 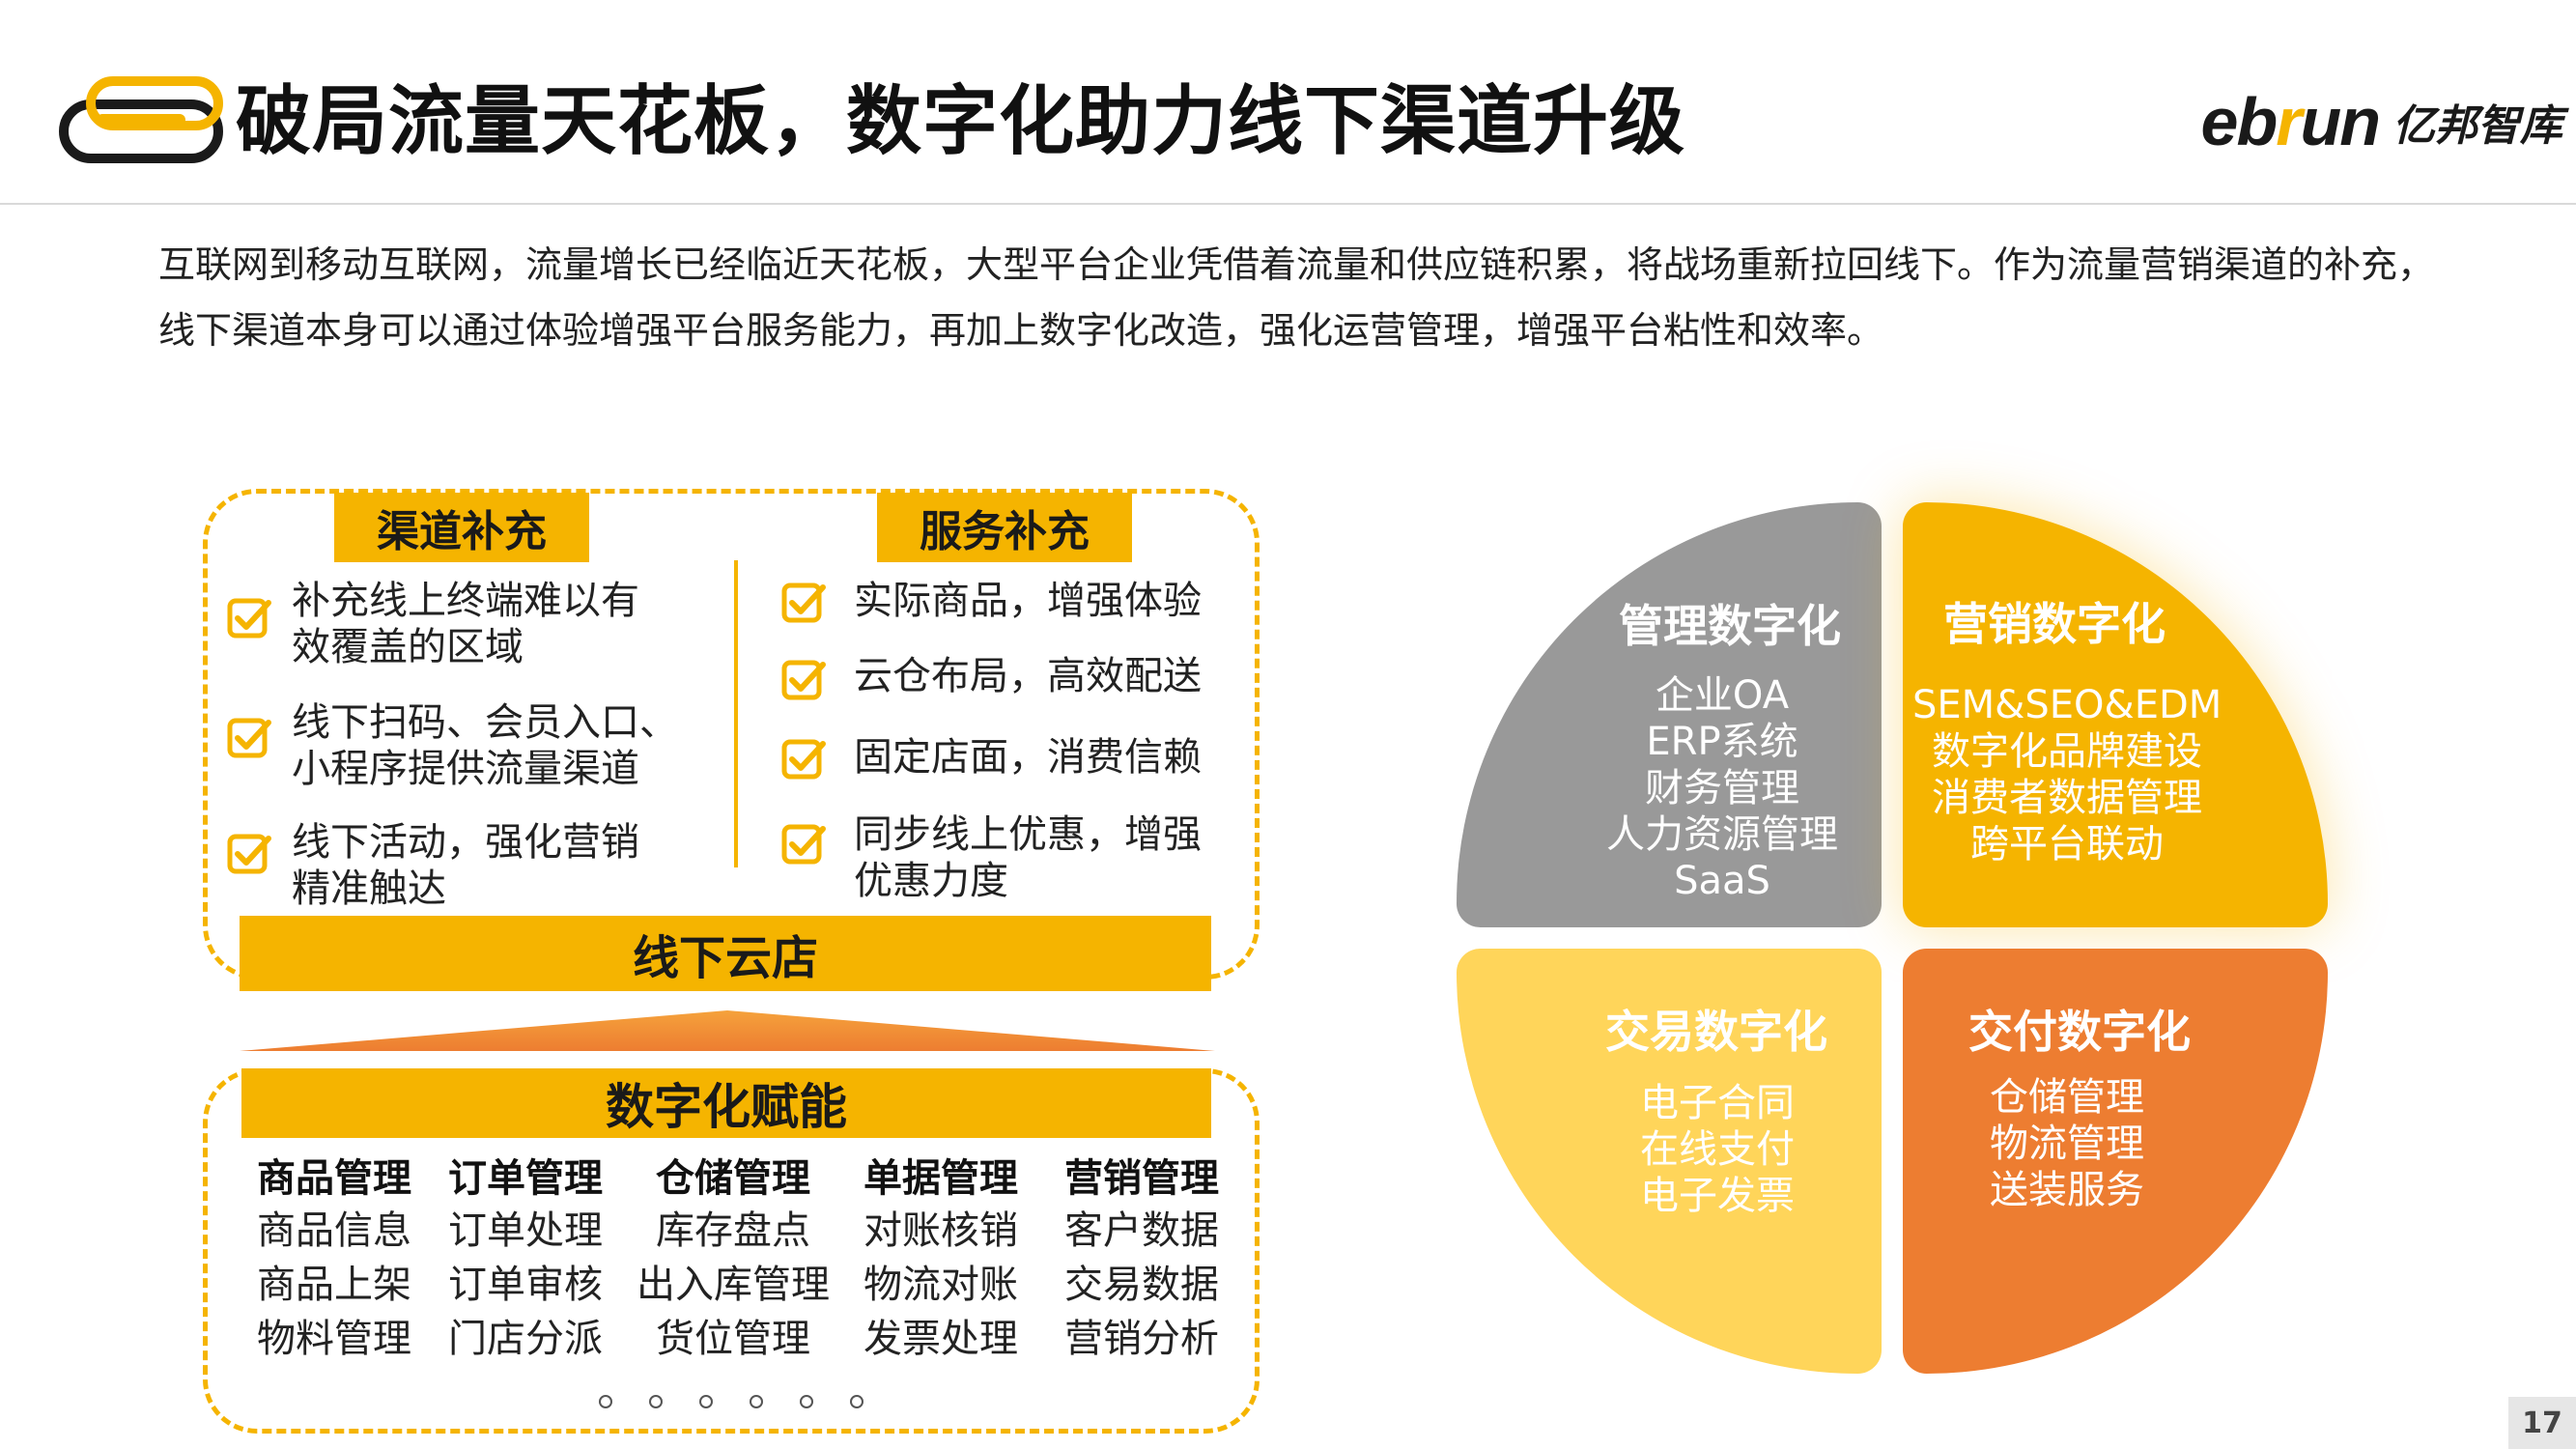 I want to click on quadrant-transaction: 交易数字化 电子合同 在线支付 电子发票, so click(x=1669, y=1161).